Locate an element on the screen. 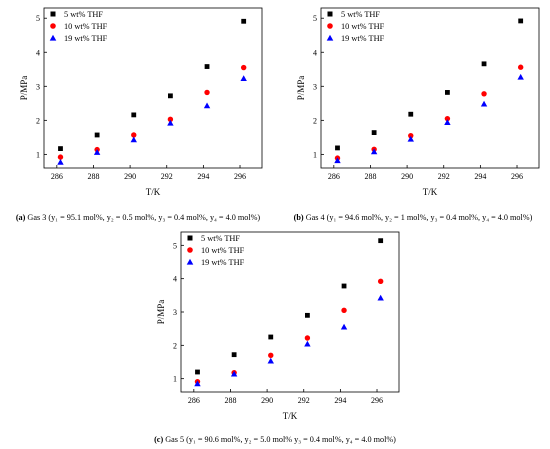  chart-b-series-19-wt-thf is located at coordinates (429, 118).